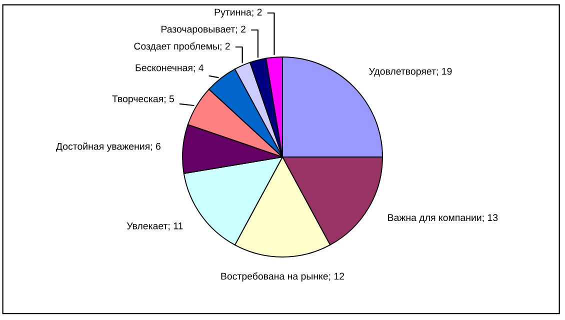 The width and height of the screenshot is (565, 320). Describe the element at coordinates (182, 47) in the screenshot. I see `slice-label: Создает проблемы; 2` at that location.